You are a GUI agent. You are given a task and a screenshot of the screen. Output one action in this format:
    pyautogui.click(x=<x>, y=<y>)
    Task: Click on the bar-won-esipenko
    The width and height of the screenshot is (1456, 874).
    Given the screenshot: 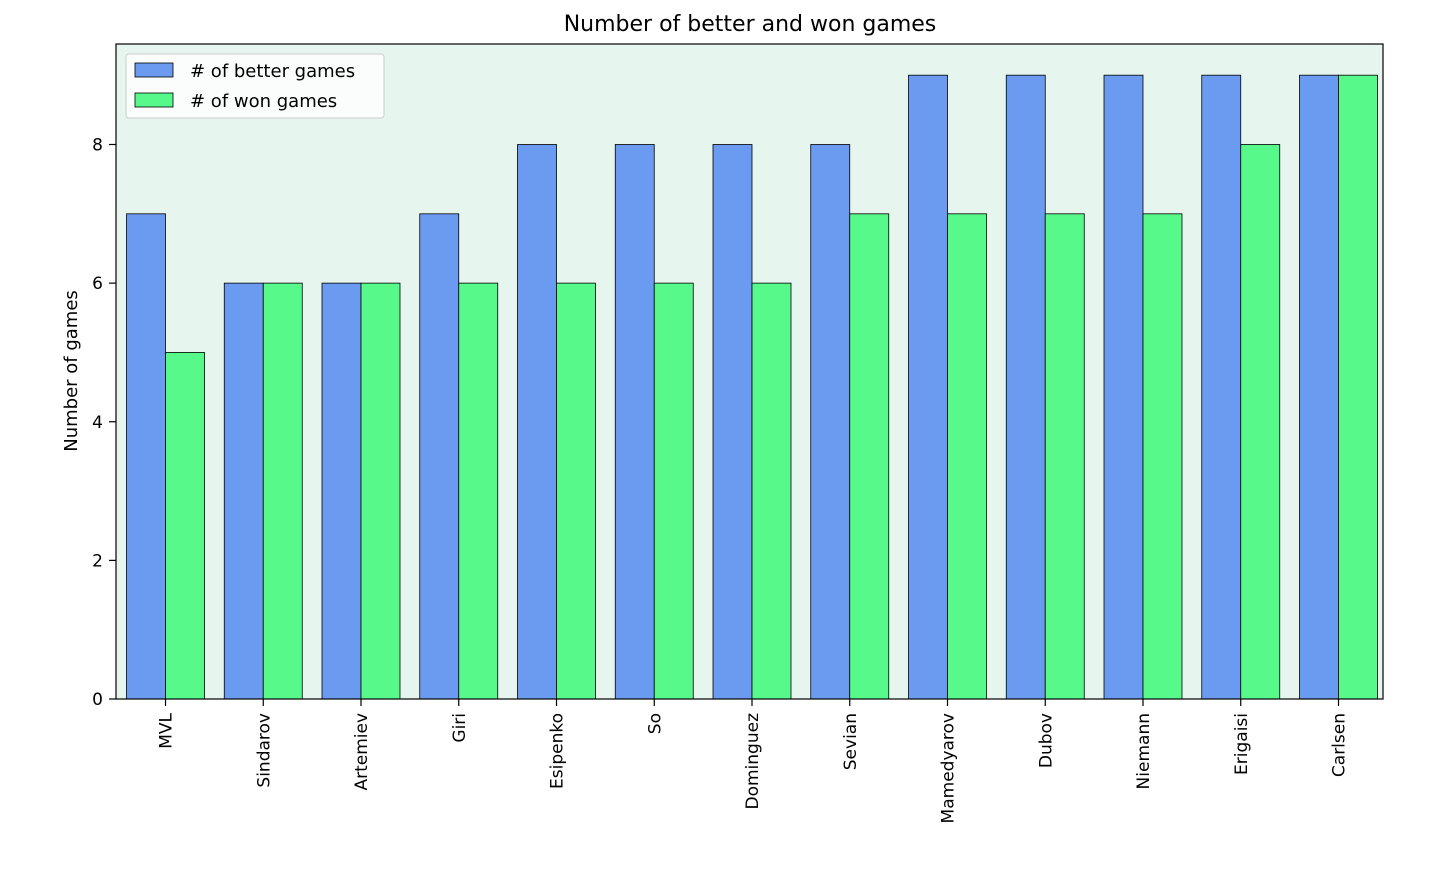 What is the action you would take?
    pyautogui.click(x=576, y=491)
    